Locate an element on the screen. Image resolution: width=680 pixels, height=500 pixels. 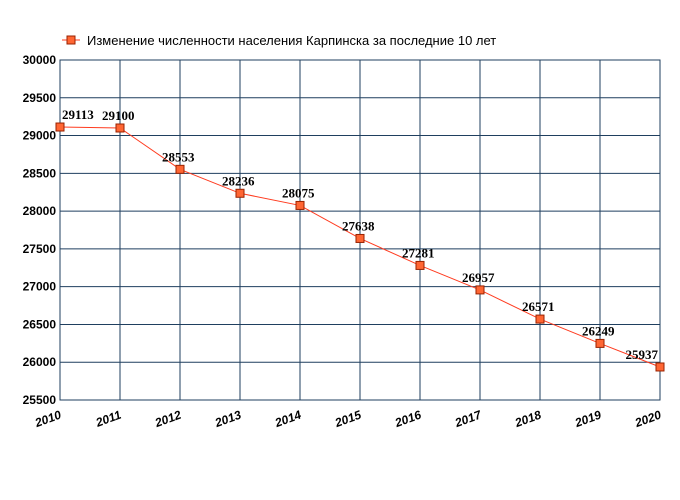
y-tick-label: 27000 is located at coordinates (40, 287).